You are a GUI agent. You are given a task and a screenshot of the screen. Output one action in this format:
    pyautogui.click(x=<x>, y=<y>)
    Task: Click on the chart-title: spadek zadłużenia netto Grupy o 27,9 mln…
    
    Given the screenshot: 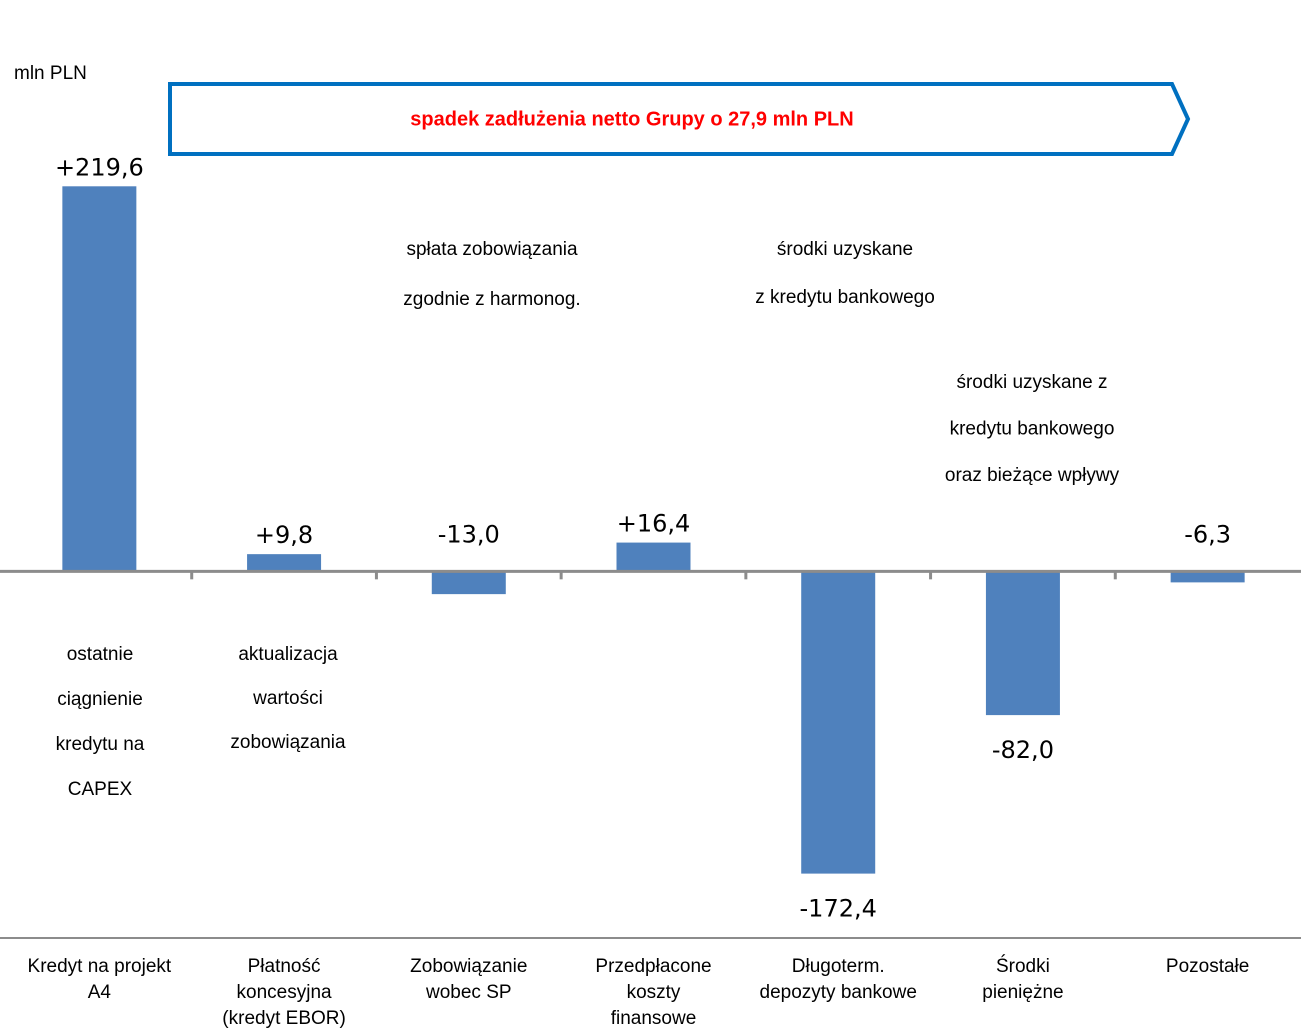 What is the action you would take?
    pyautogui.click(x=631, y=119)
    